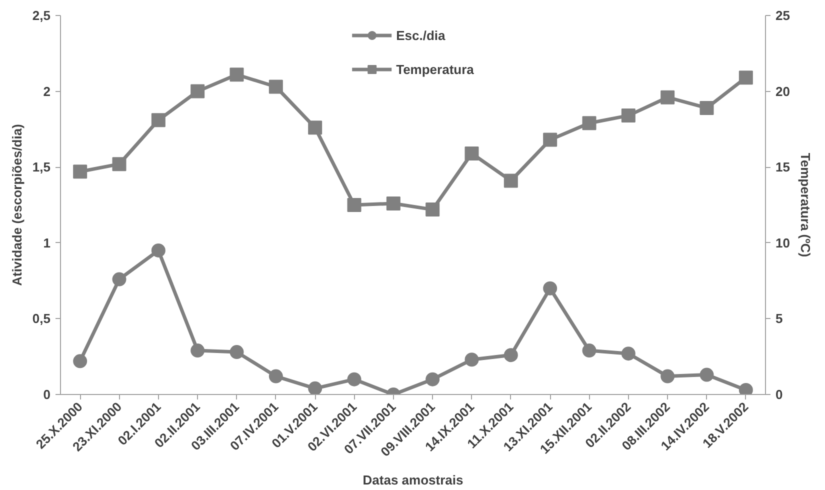 This screenshot has height=490, width=825. Describe the element at coordinates (783, 91) in the screenshot. I see `y2-tick-label: 20` at that location.